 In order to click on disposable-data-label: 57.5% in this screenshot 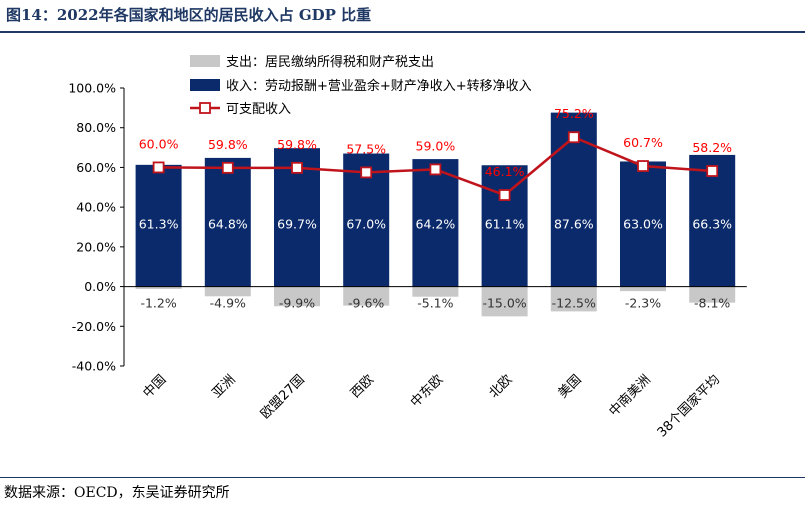, I will do `click(366, 148)`.